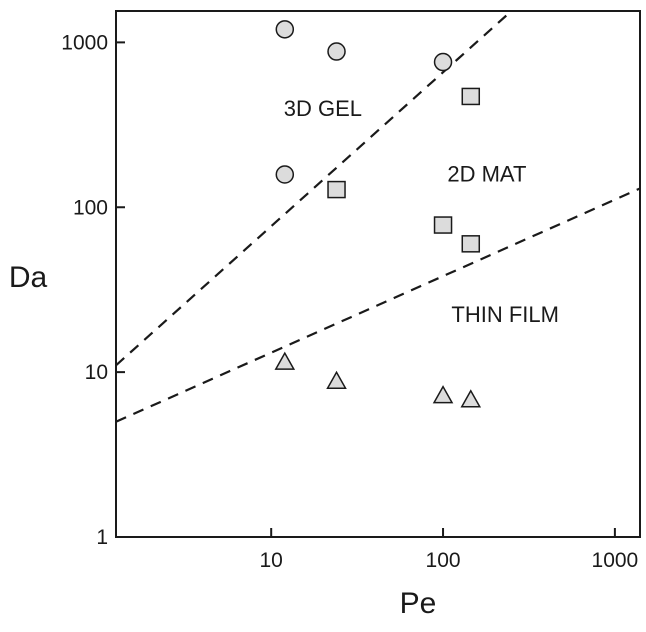  Describe the element at coordinates (505, 314) in the screenshot. I see `region-label: THIN FILM` at that location.